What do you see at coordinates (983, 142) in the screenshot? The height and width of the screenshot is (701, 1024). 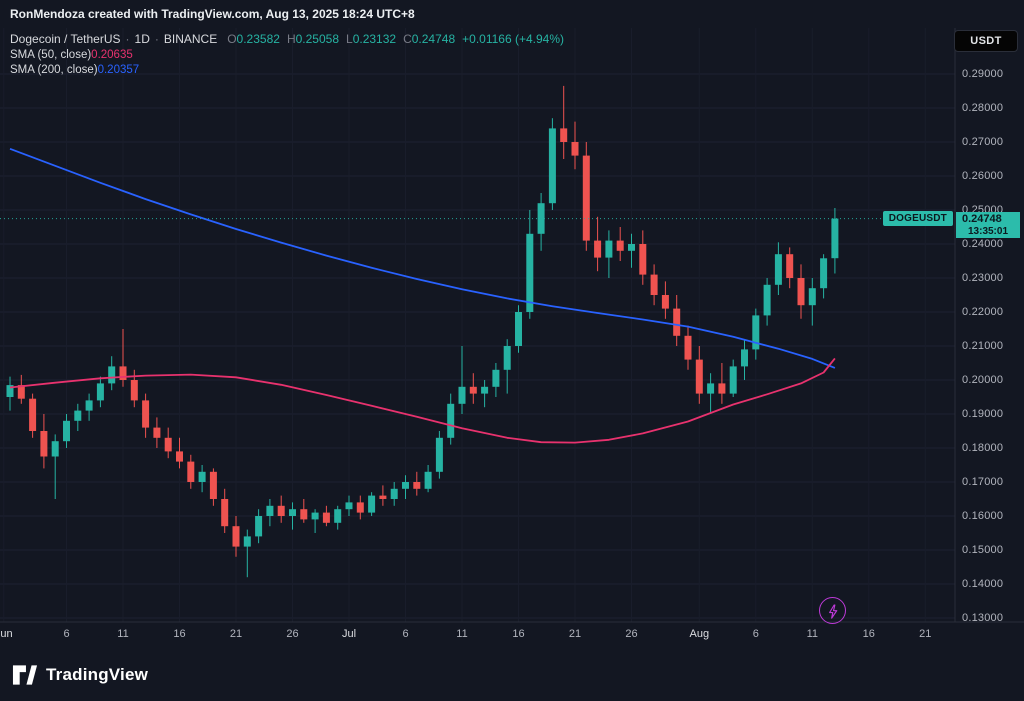 I see `price-tick-label: 0.27000` at bounding box center [983, 142].